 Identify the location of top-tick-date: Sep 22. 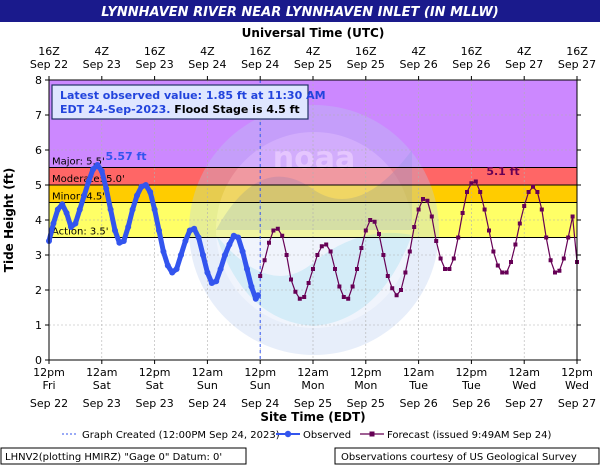
(49, 64).